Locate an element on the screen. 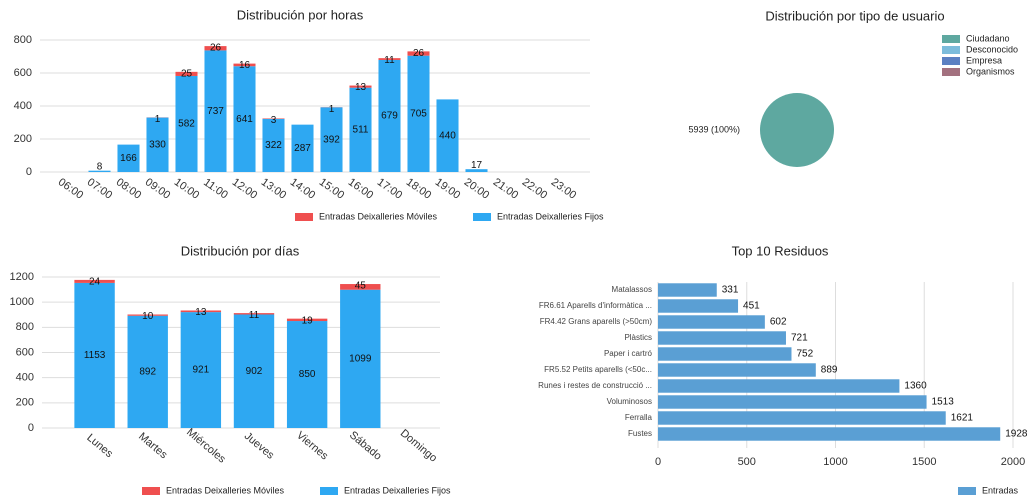 The width and height of the screenshot is (1029, 500). data-label: 26 is located at coordinates (216, 48).